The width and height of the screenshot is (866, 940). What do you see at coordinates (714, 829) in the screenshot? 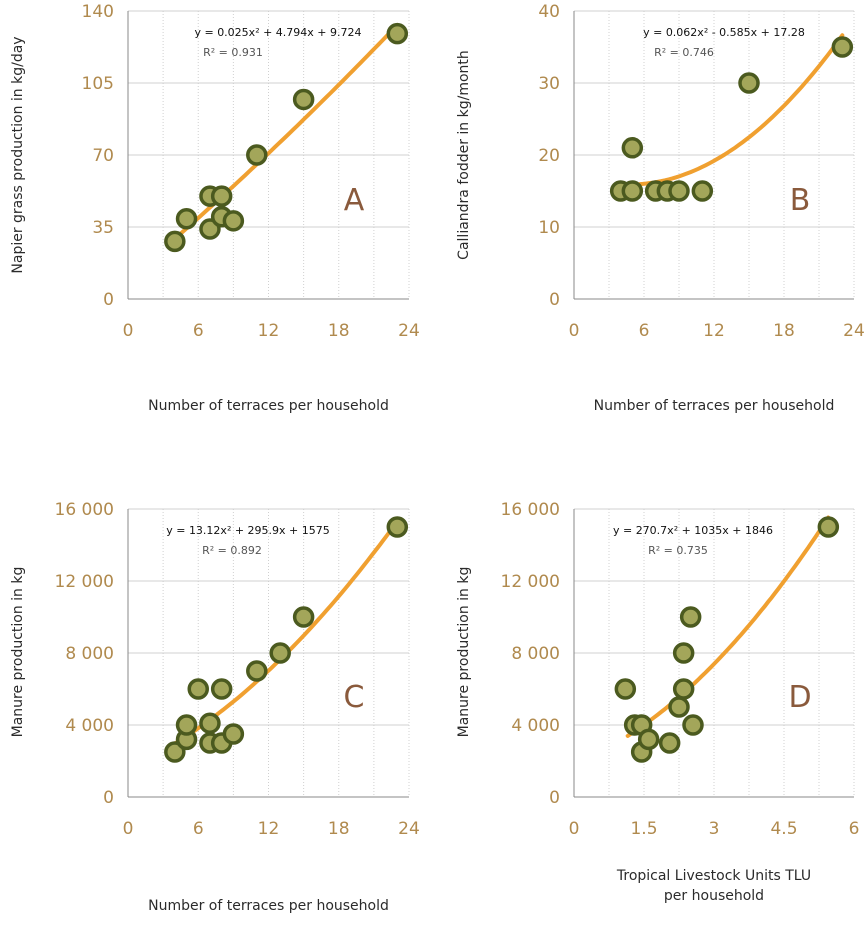
I see `x-tick-label: 3` at bounding box center [714, 829].